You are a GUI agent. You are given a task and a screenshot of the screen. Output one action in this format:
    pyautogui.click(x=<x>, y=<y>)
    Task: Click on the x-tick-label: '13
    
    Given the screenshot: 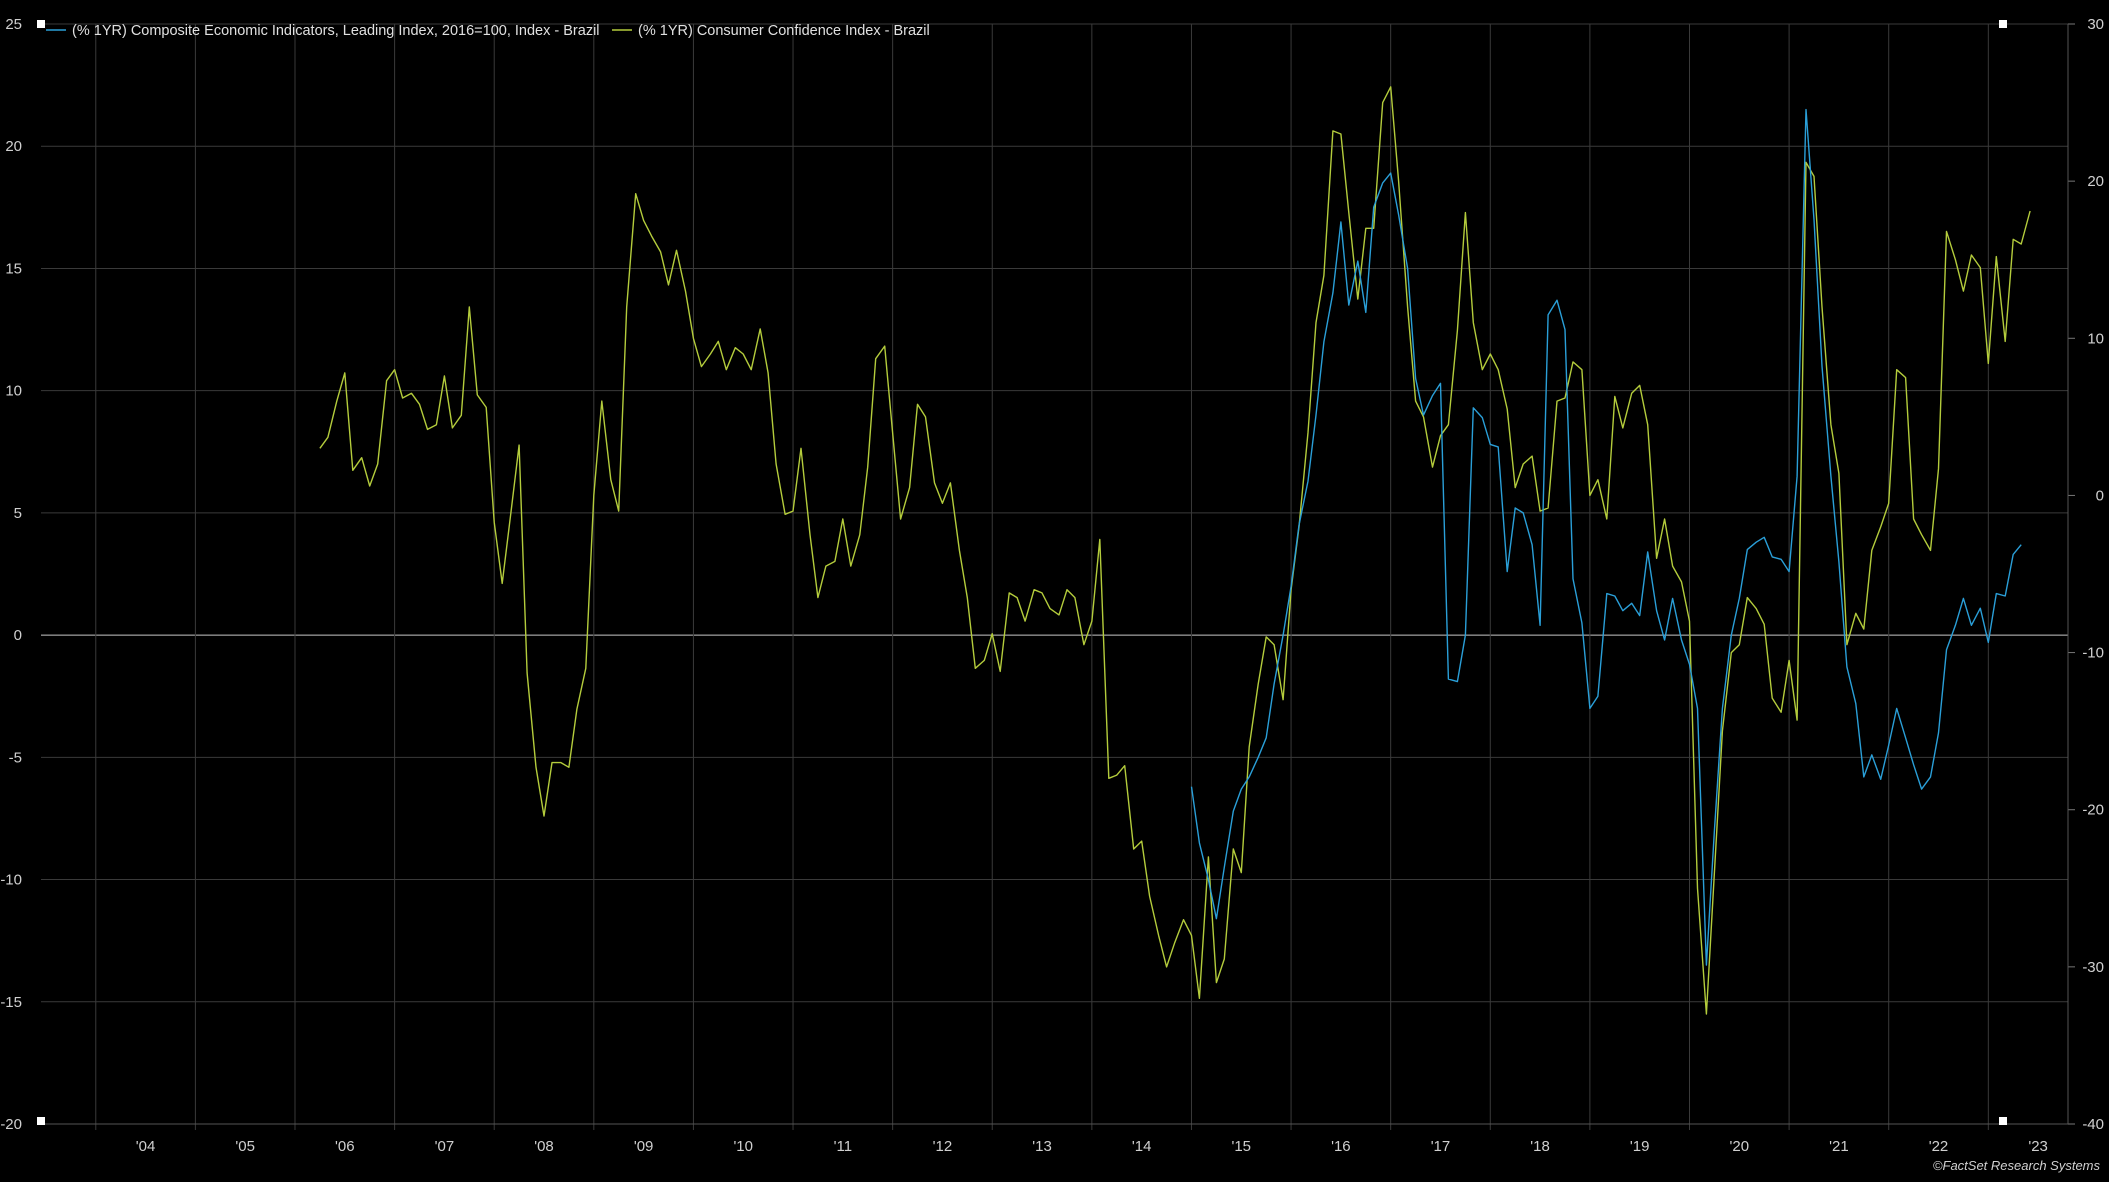 What is the action you would take?
    pyautogui.click(x=1042, y=1146)
    